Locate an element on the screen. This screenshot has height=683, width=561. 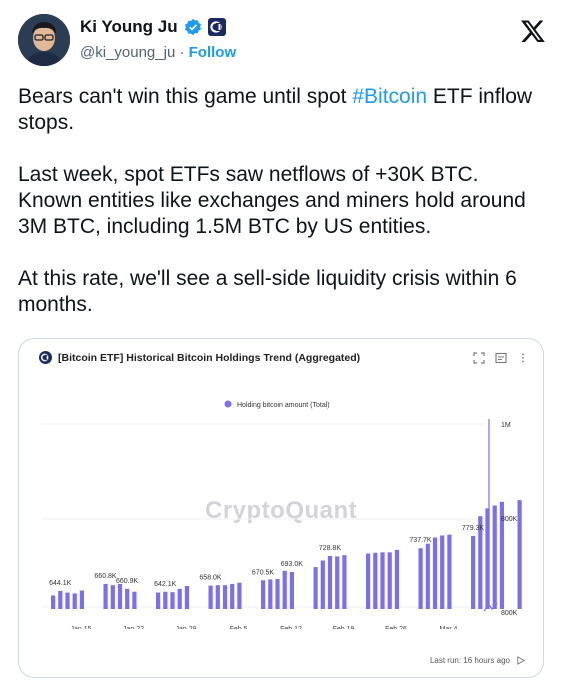
fullscreen-icon is located at coordinates (479, 358).